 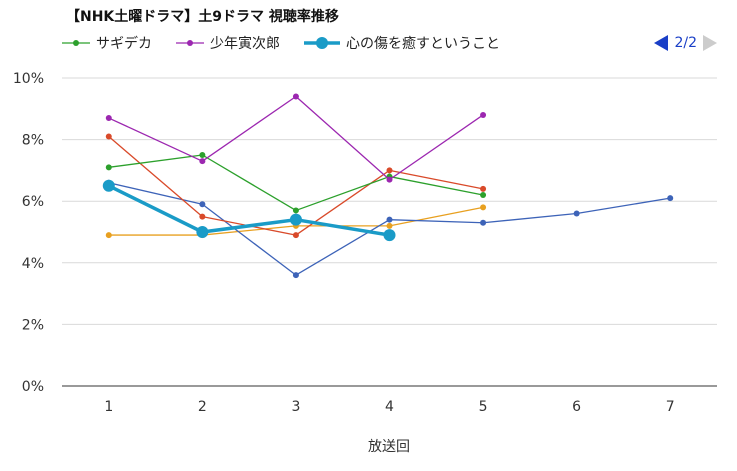 What do you see at coordinates (33, 264) in the screenshot?
I see `y-tick-label: 4%` at bounding box center [33, 264].